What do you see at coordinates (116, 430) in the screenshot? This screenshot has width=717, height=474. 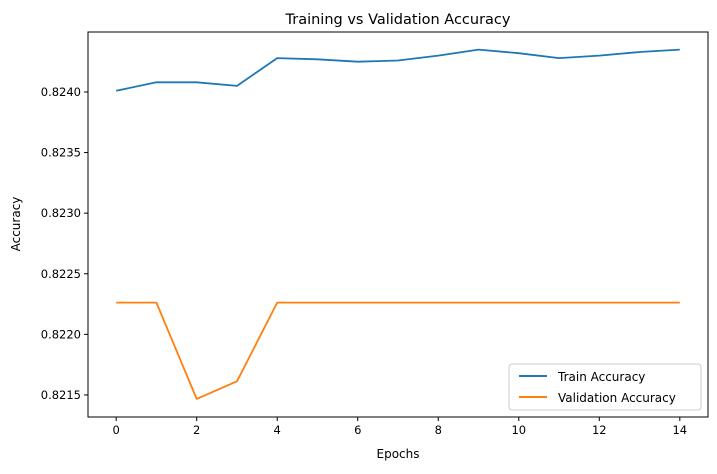 I see `x-tick-label: 0` at bounding box center [116, 430].